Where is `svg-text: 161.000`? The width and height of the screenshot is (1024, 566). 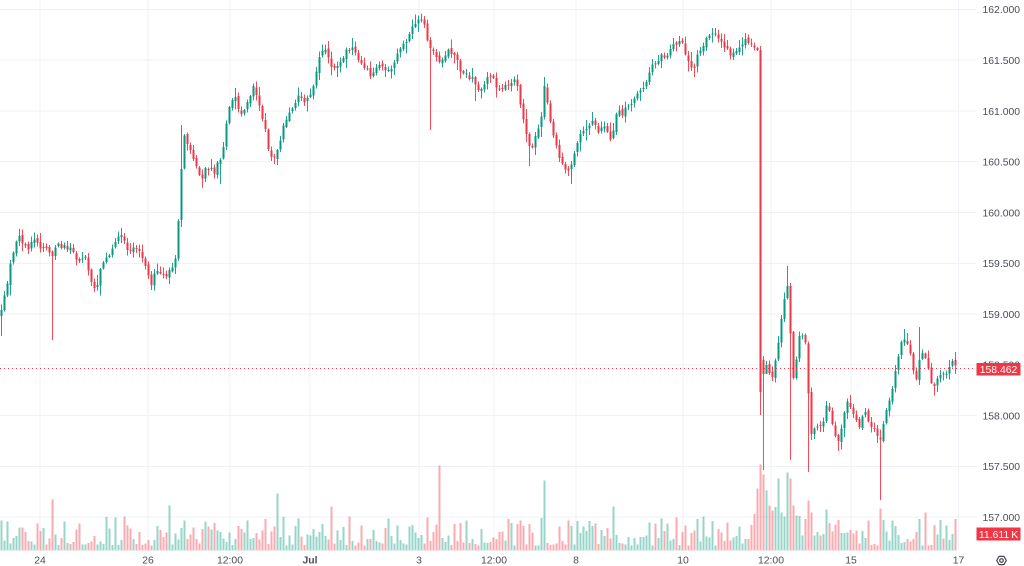 svg-text: 161.000 is located at coordinates (1002, 112).